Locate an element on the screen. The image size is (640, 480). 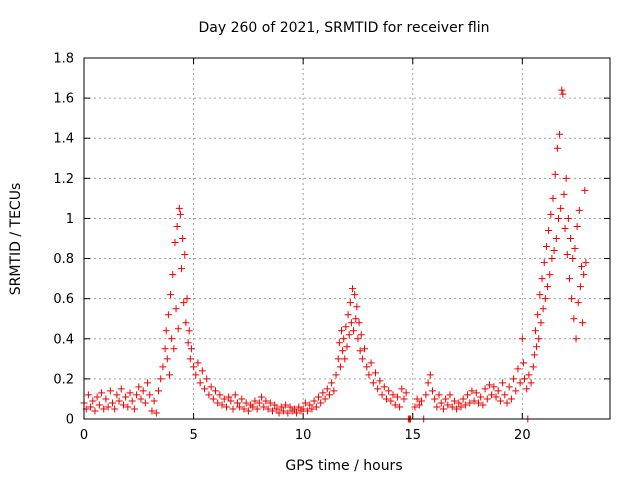
y-tick-label: 1.6 is located at coordinates (63, 99).